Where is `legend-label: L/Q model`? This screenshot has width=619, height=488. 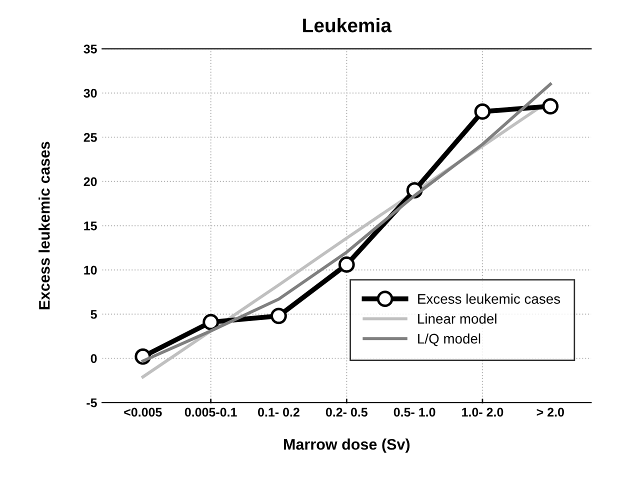
legend-label: L/Q model is located at coordinates (449, 339).